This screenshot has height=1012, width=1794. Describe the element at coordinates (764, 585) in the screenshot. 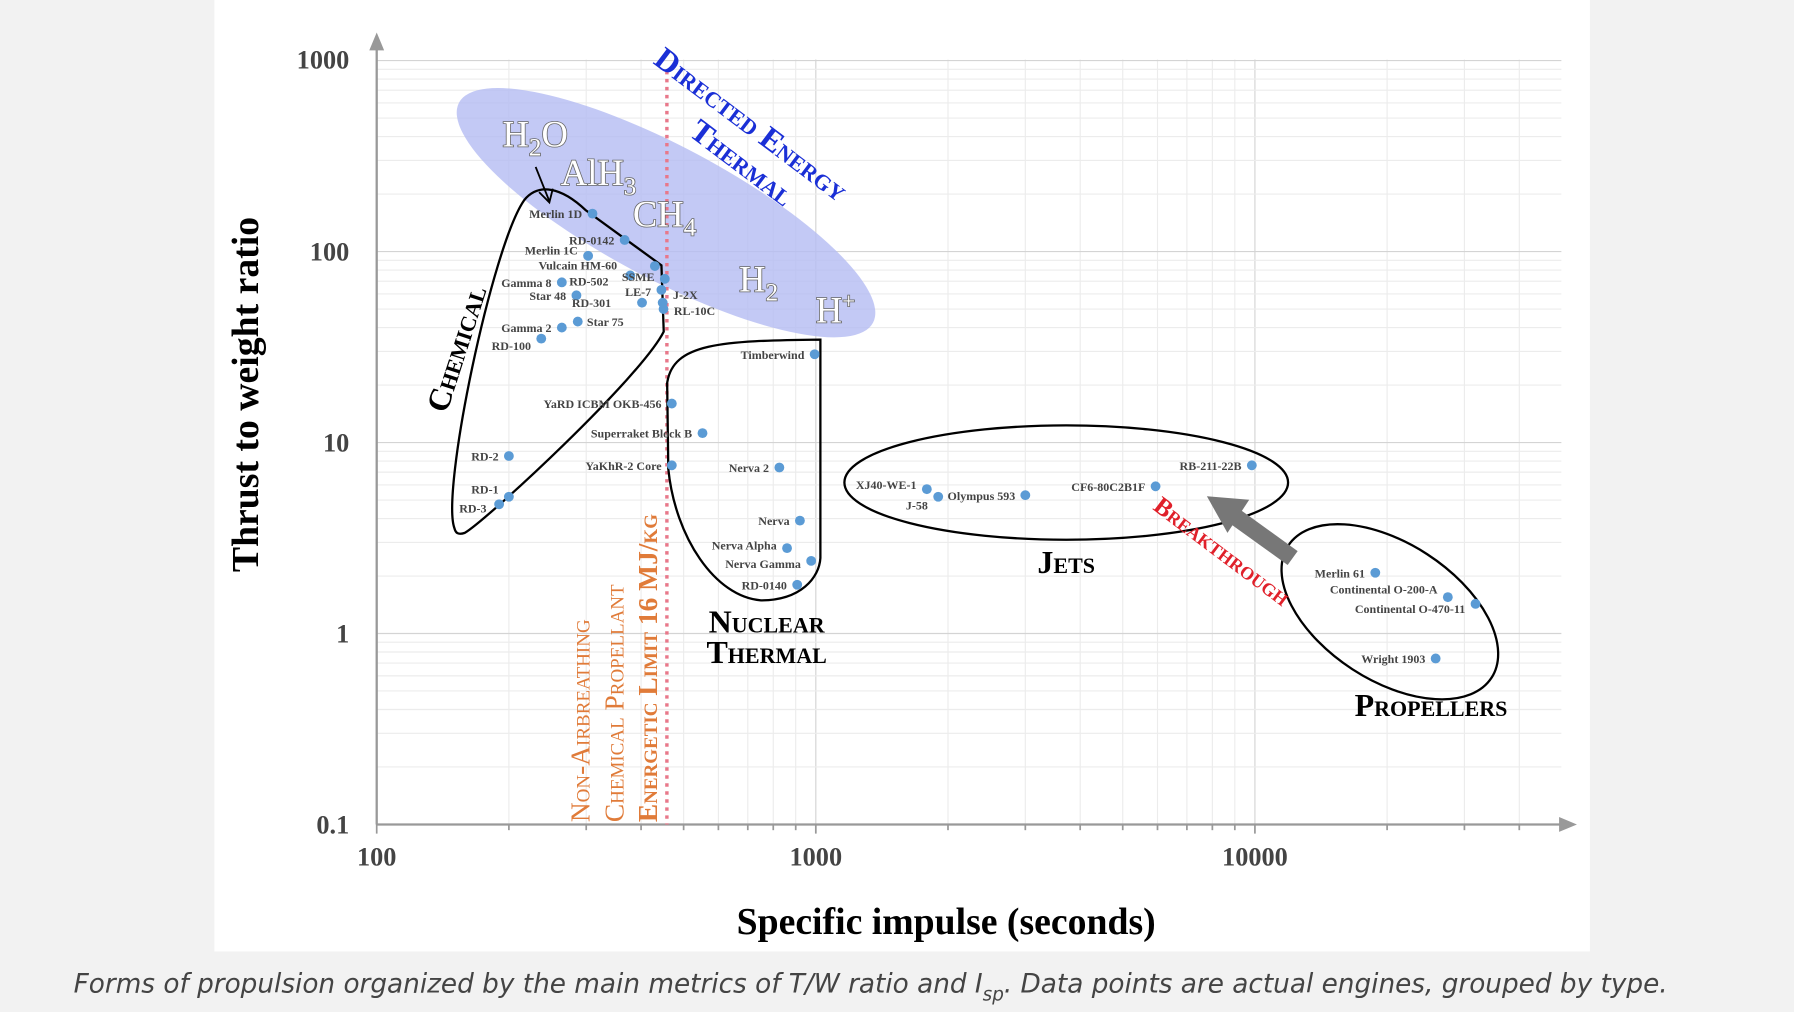

I see `point-label-rd-0140: RD-0140` at that location.